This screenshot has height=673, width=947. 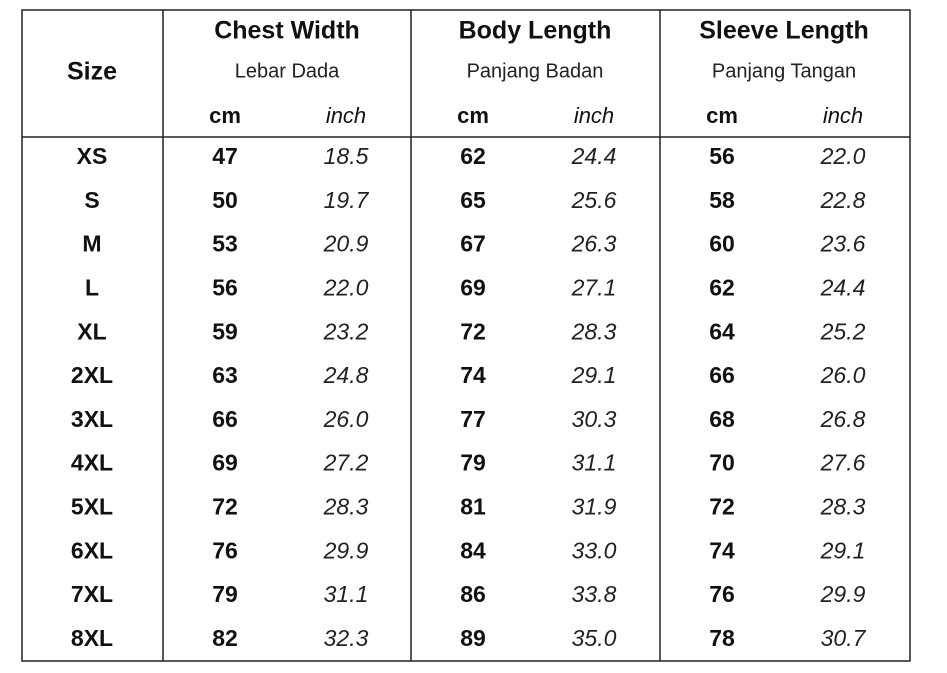 I want to click on cm-cell: 89, so click(x=473, y=638).